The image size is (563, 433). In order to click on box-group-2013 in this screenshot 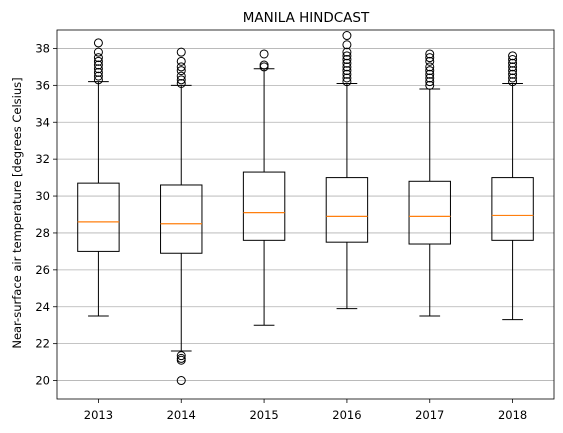, I will do `click(98, 177)`.